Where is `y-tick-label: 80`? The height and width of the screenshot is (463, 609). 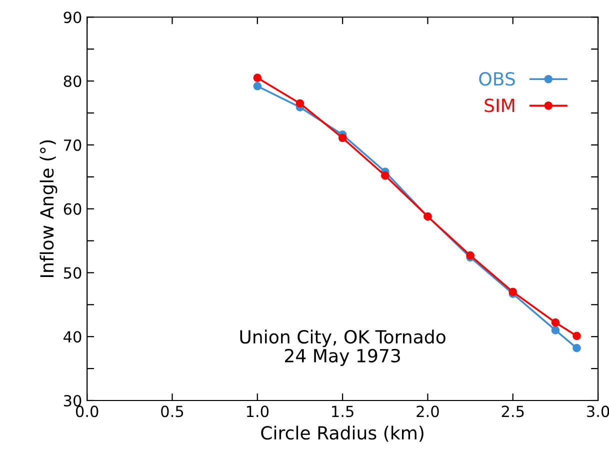
y-tick-label: 80 is located at coordinates (73, 81).